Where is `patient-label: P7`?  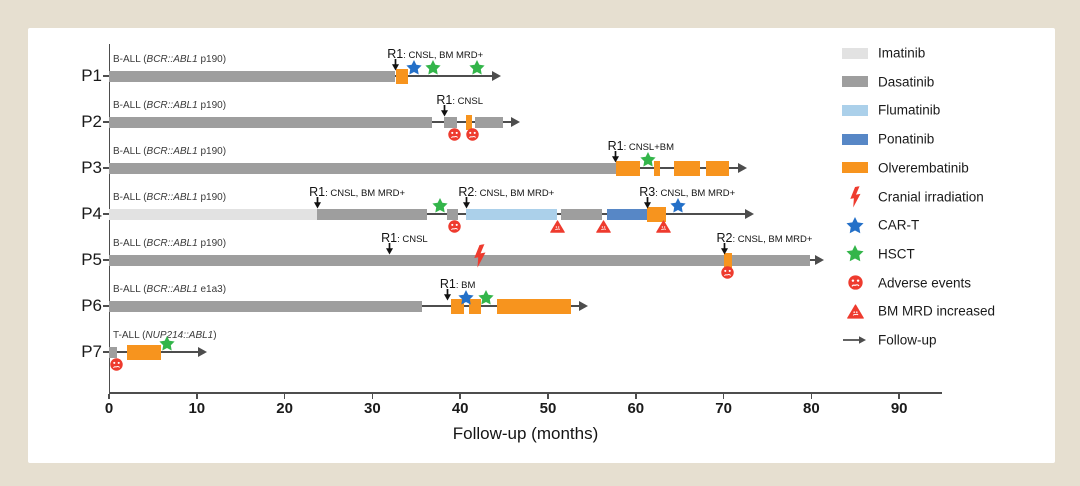
patient-label: P7 is located at coordinates (91, 351).